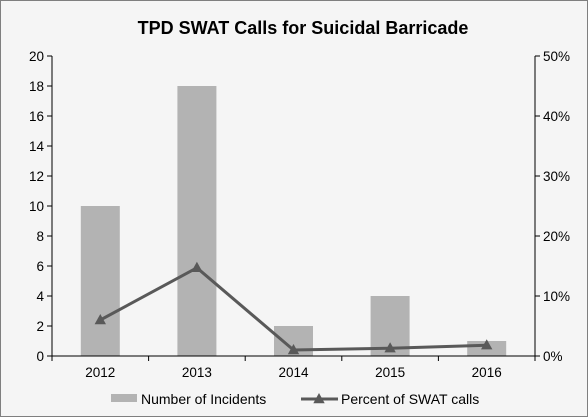 The height and width of the screenshot is (418, 588). What do you see at coordinates (293, 372) in the screenshot?
I see `x-tick-label-2014: 2014` at bounding box center [293, 372].